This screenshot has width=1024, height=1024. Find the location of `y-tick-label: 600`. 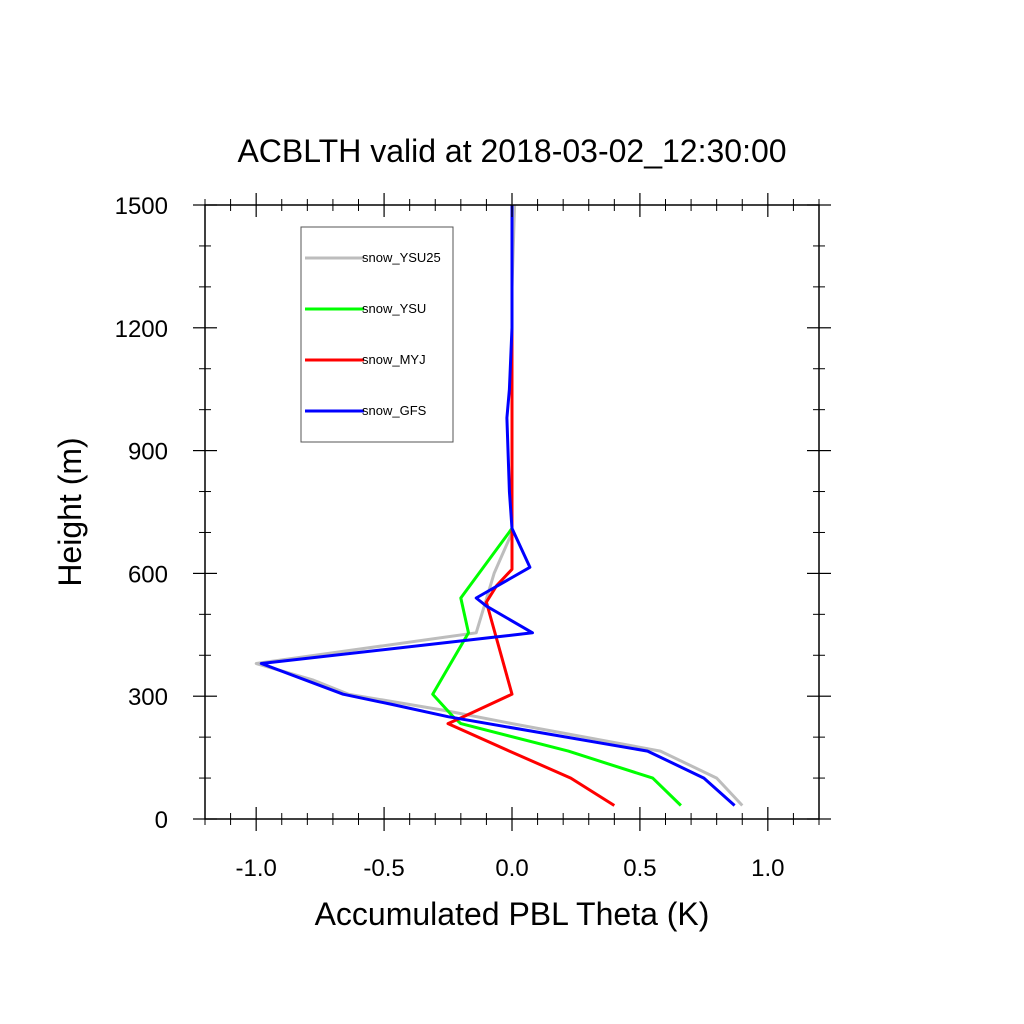

y-tick-label: 600 is located at coordinates (148, 574).